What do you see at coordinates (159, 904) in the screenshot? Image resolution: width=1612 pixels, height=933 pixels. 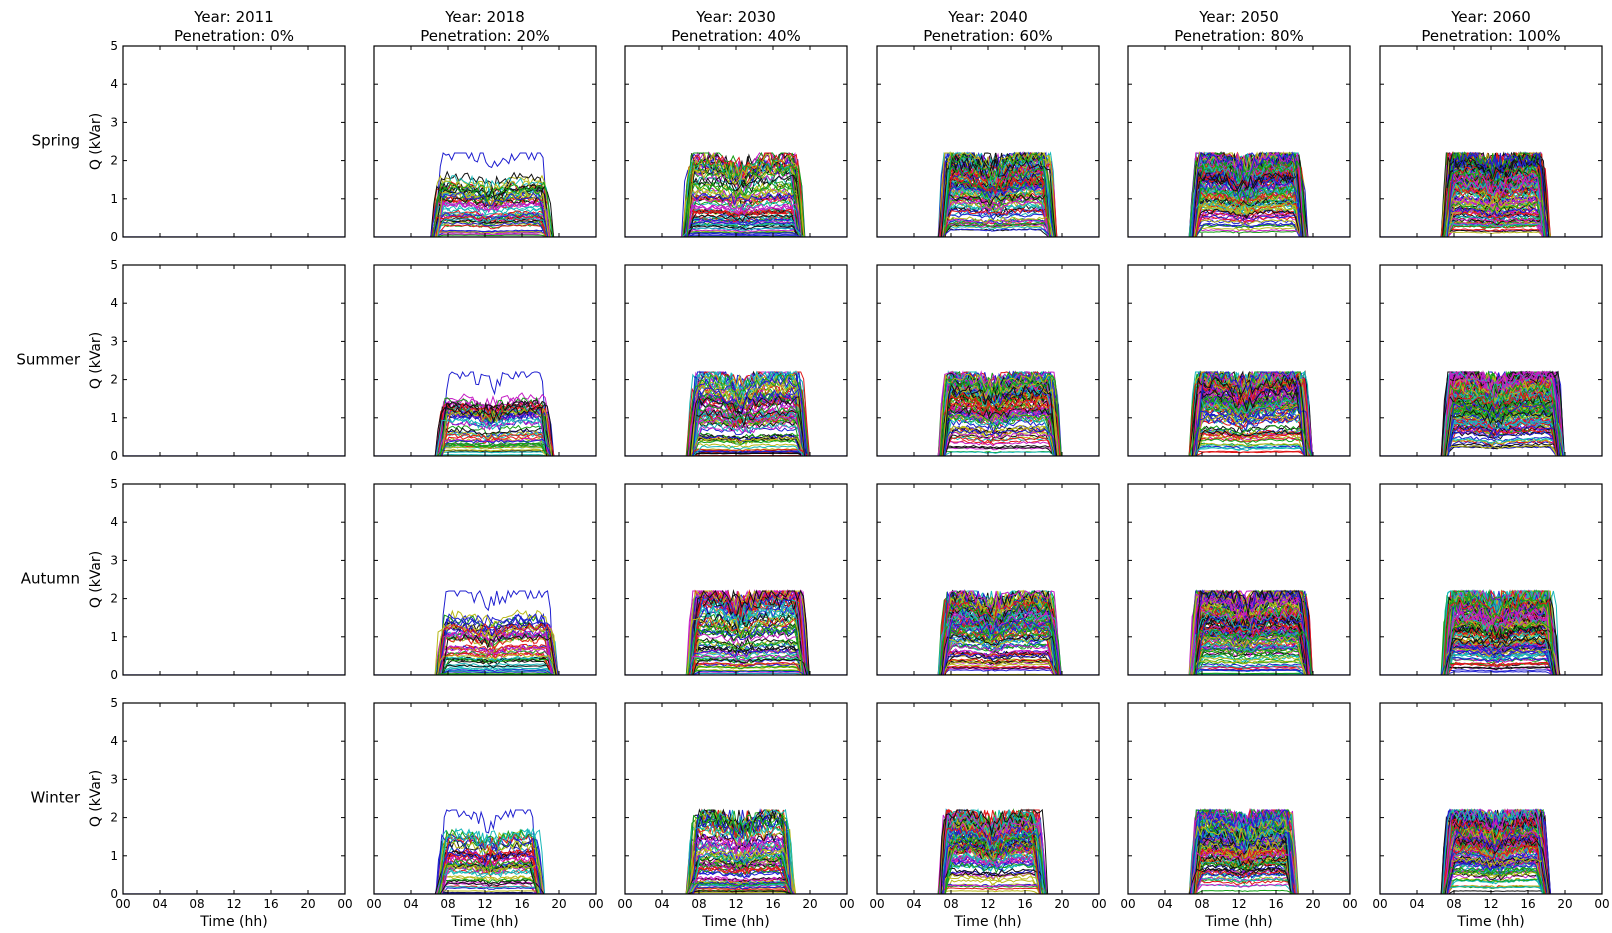 I see `x-tick-label: 04` at bounding box center [159, 904].